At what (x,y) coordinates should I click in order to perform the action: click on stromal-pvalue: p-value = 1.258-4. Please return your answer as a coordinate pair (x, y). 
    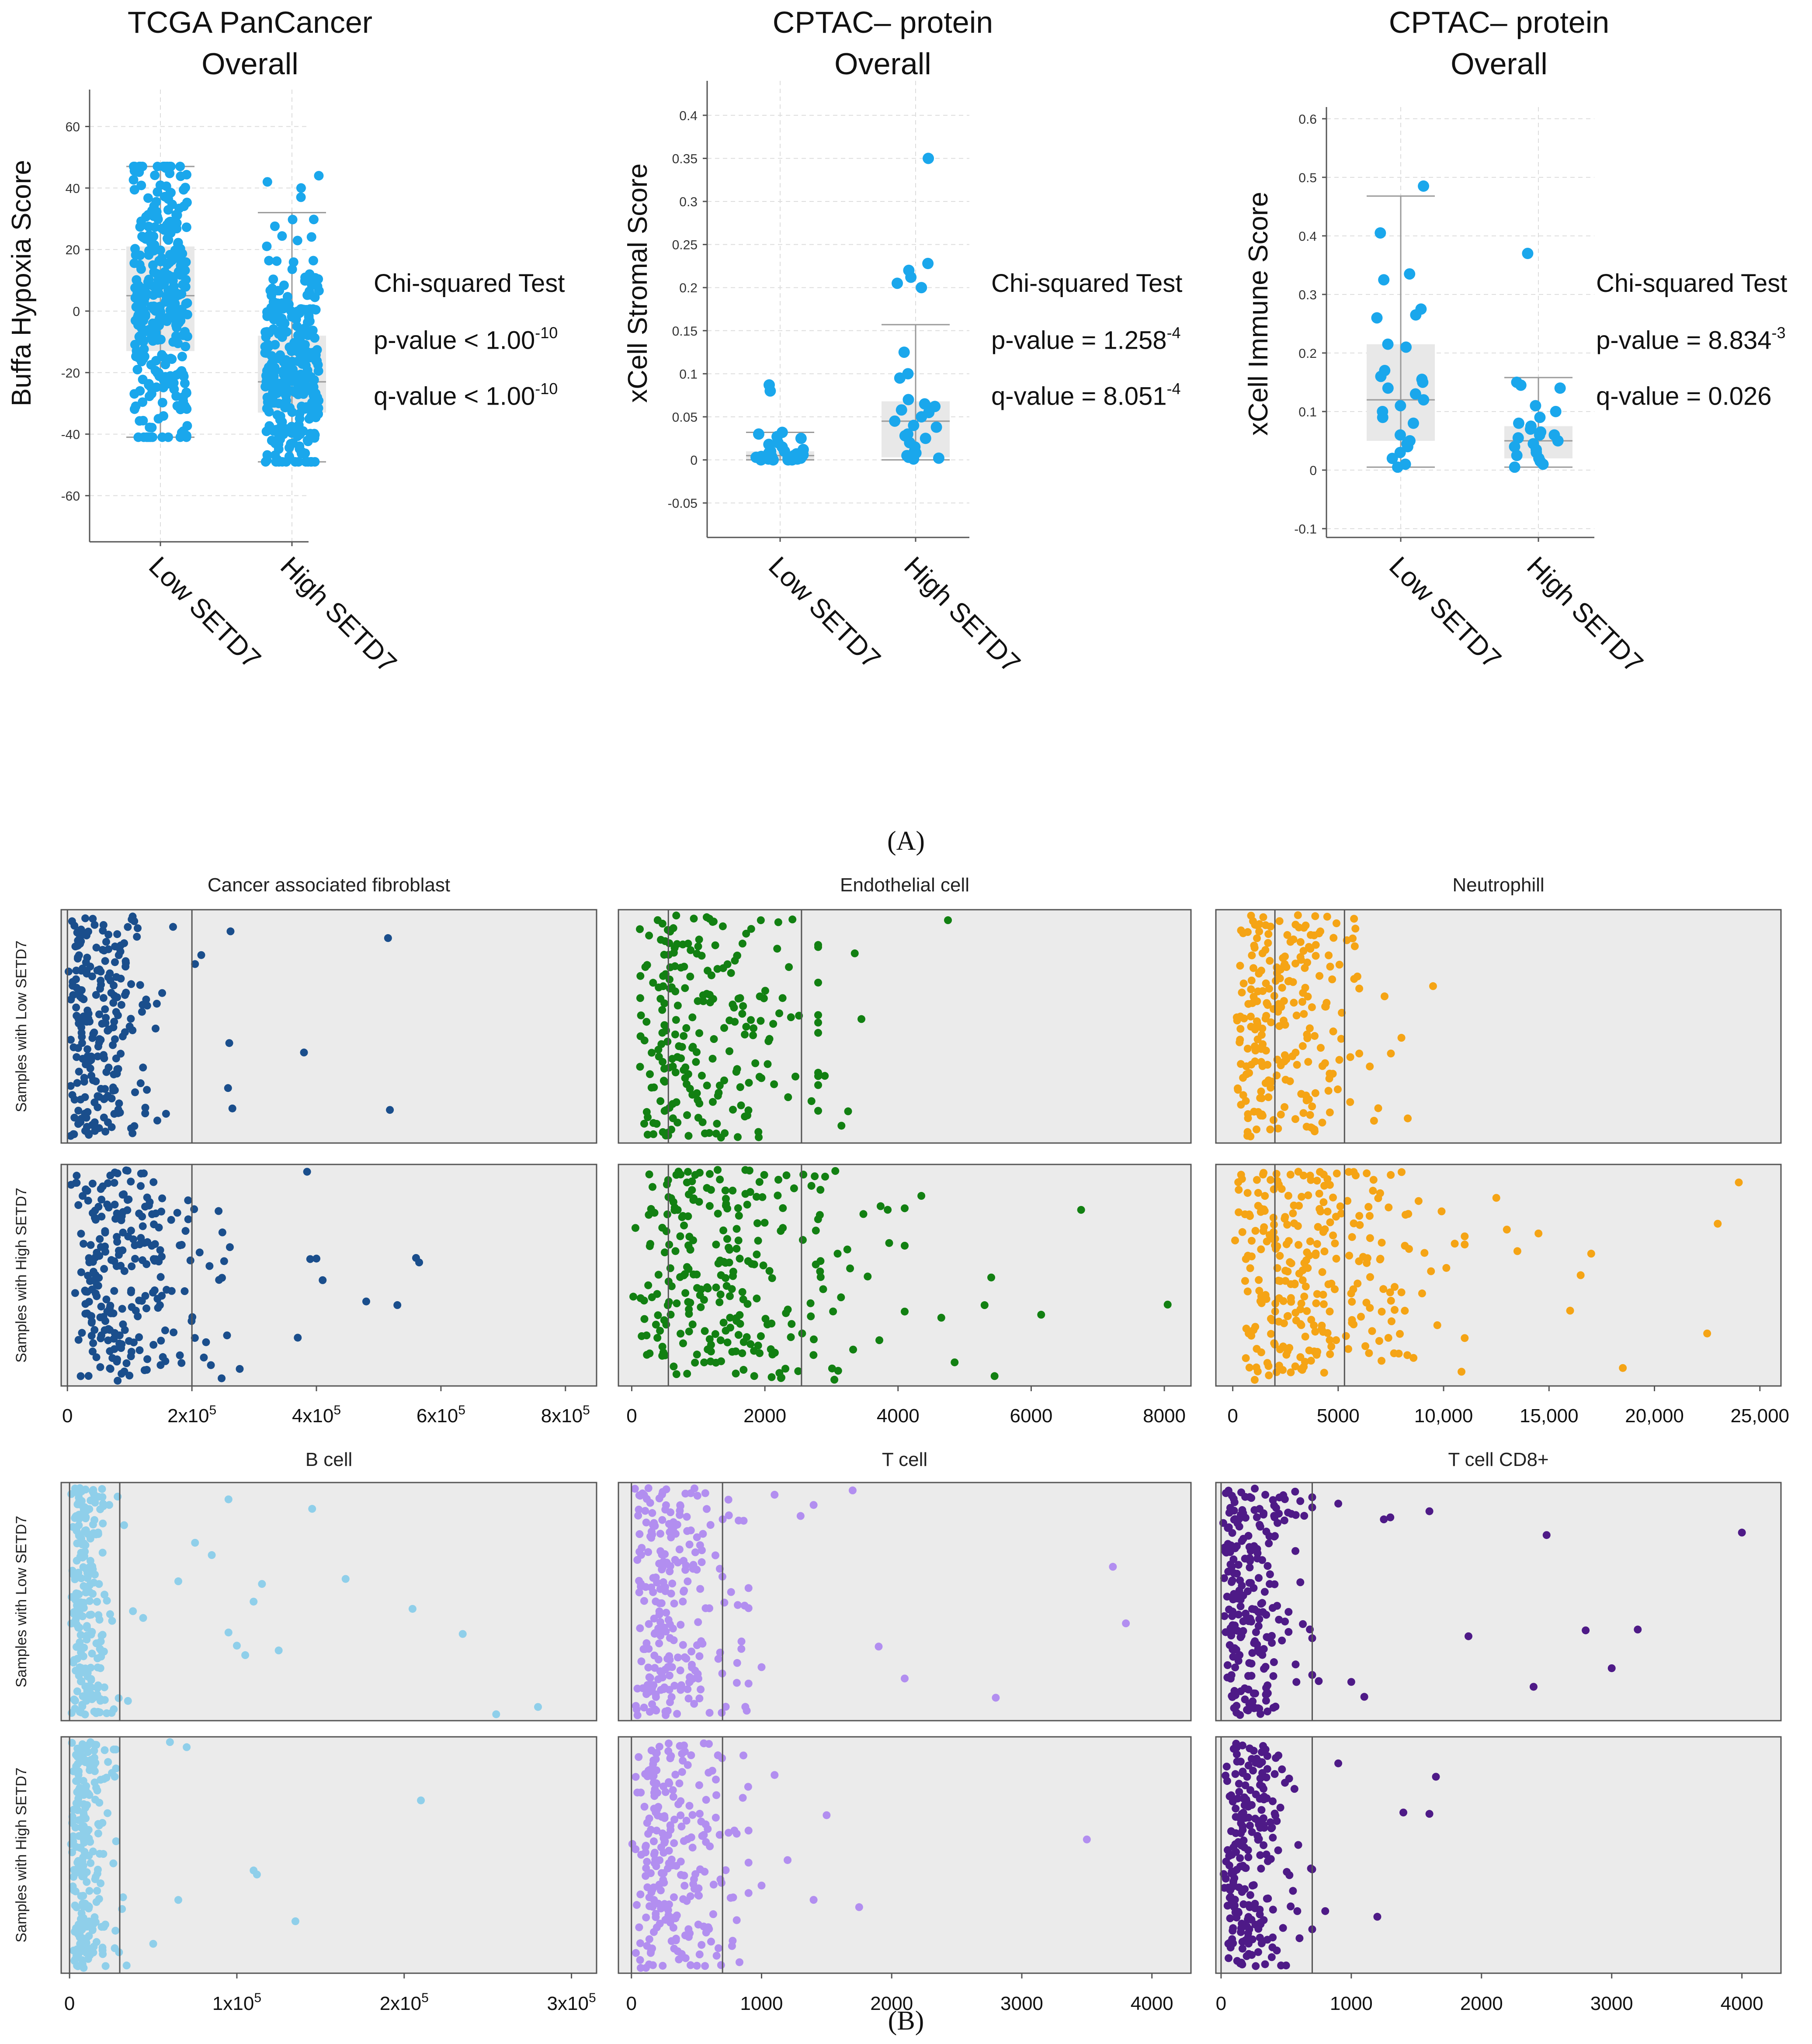
    Looking at the image, I should click on (1086, 339).